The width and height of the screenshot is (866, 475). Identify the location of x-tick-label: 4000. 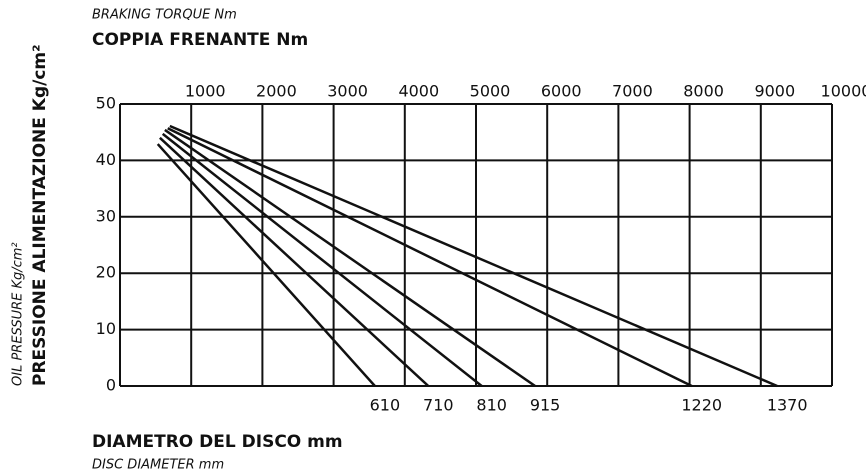
(418, 91).